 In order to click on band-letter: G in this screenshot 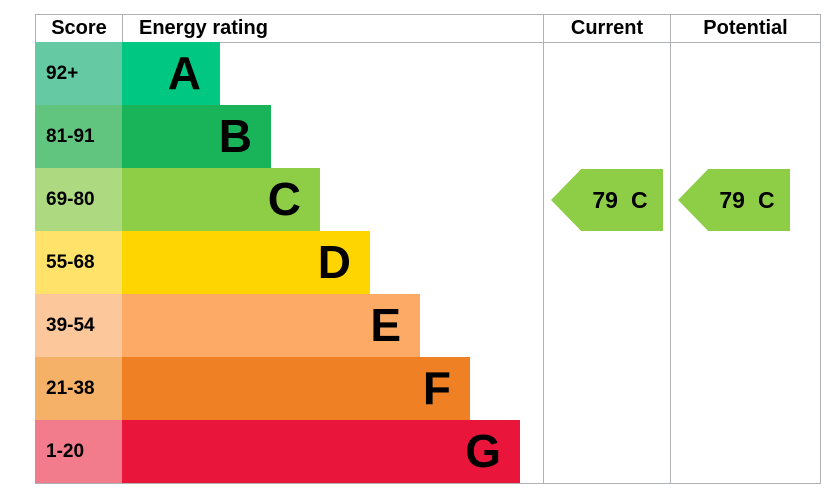, I will do `click(483, 451)`.